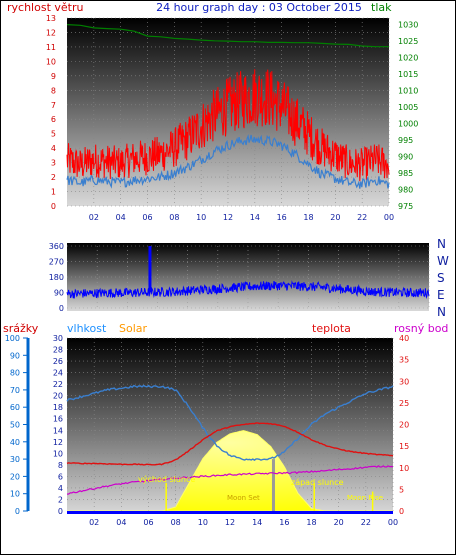 The height and width of the screenshot is (560, 456). What do you see at coordinates (166, 479) in the screenshot?
I see `sunrise-annotation: východ slunce` at bounding box center [166, 479].